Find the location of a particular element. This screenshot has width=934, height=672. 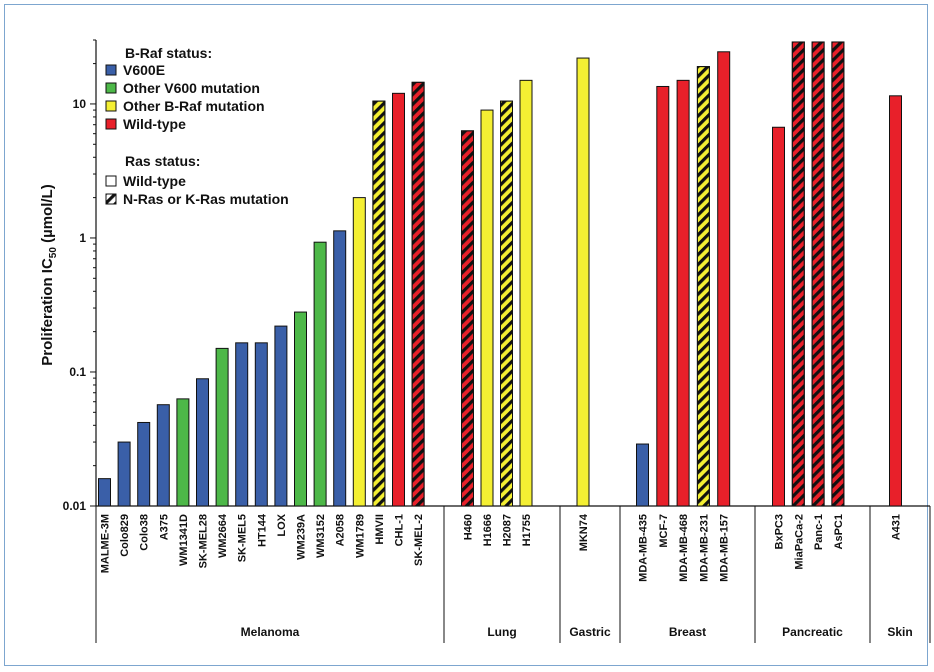

x-tick-label: MiaPaCa-2 is located at coordinates (799, 542).